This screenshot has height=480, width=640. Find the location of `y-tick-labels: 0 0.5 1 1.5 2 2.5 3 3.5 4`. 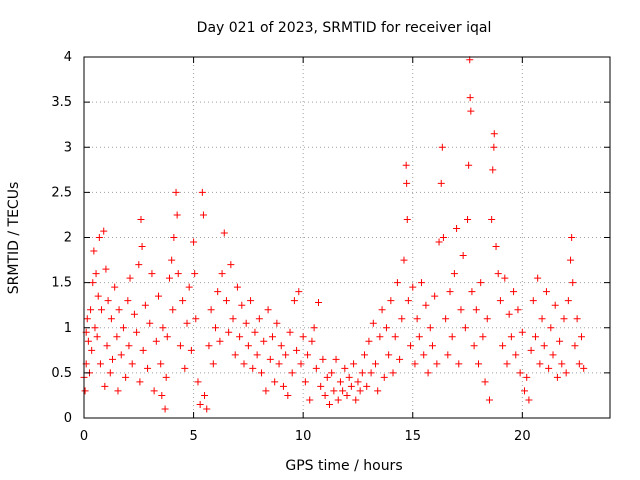

y-tick-labels: 0 0.5 1 1.5 2 2.5 3 3.5 4 is located at coordinates (61, 238).